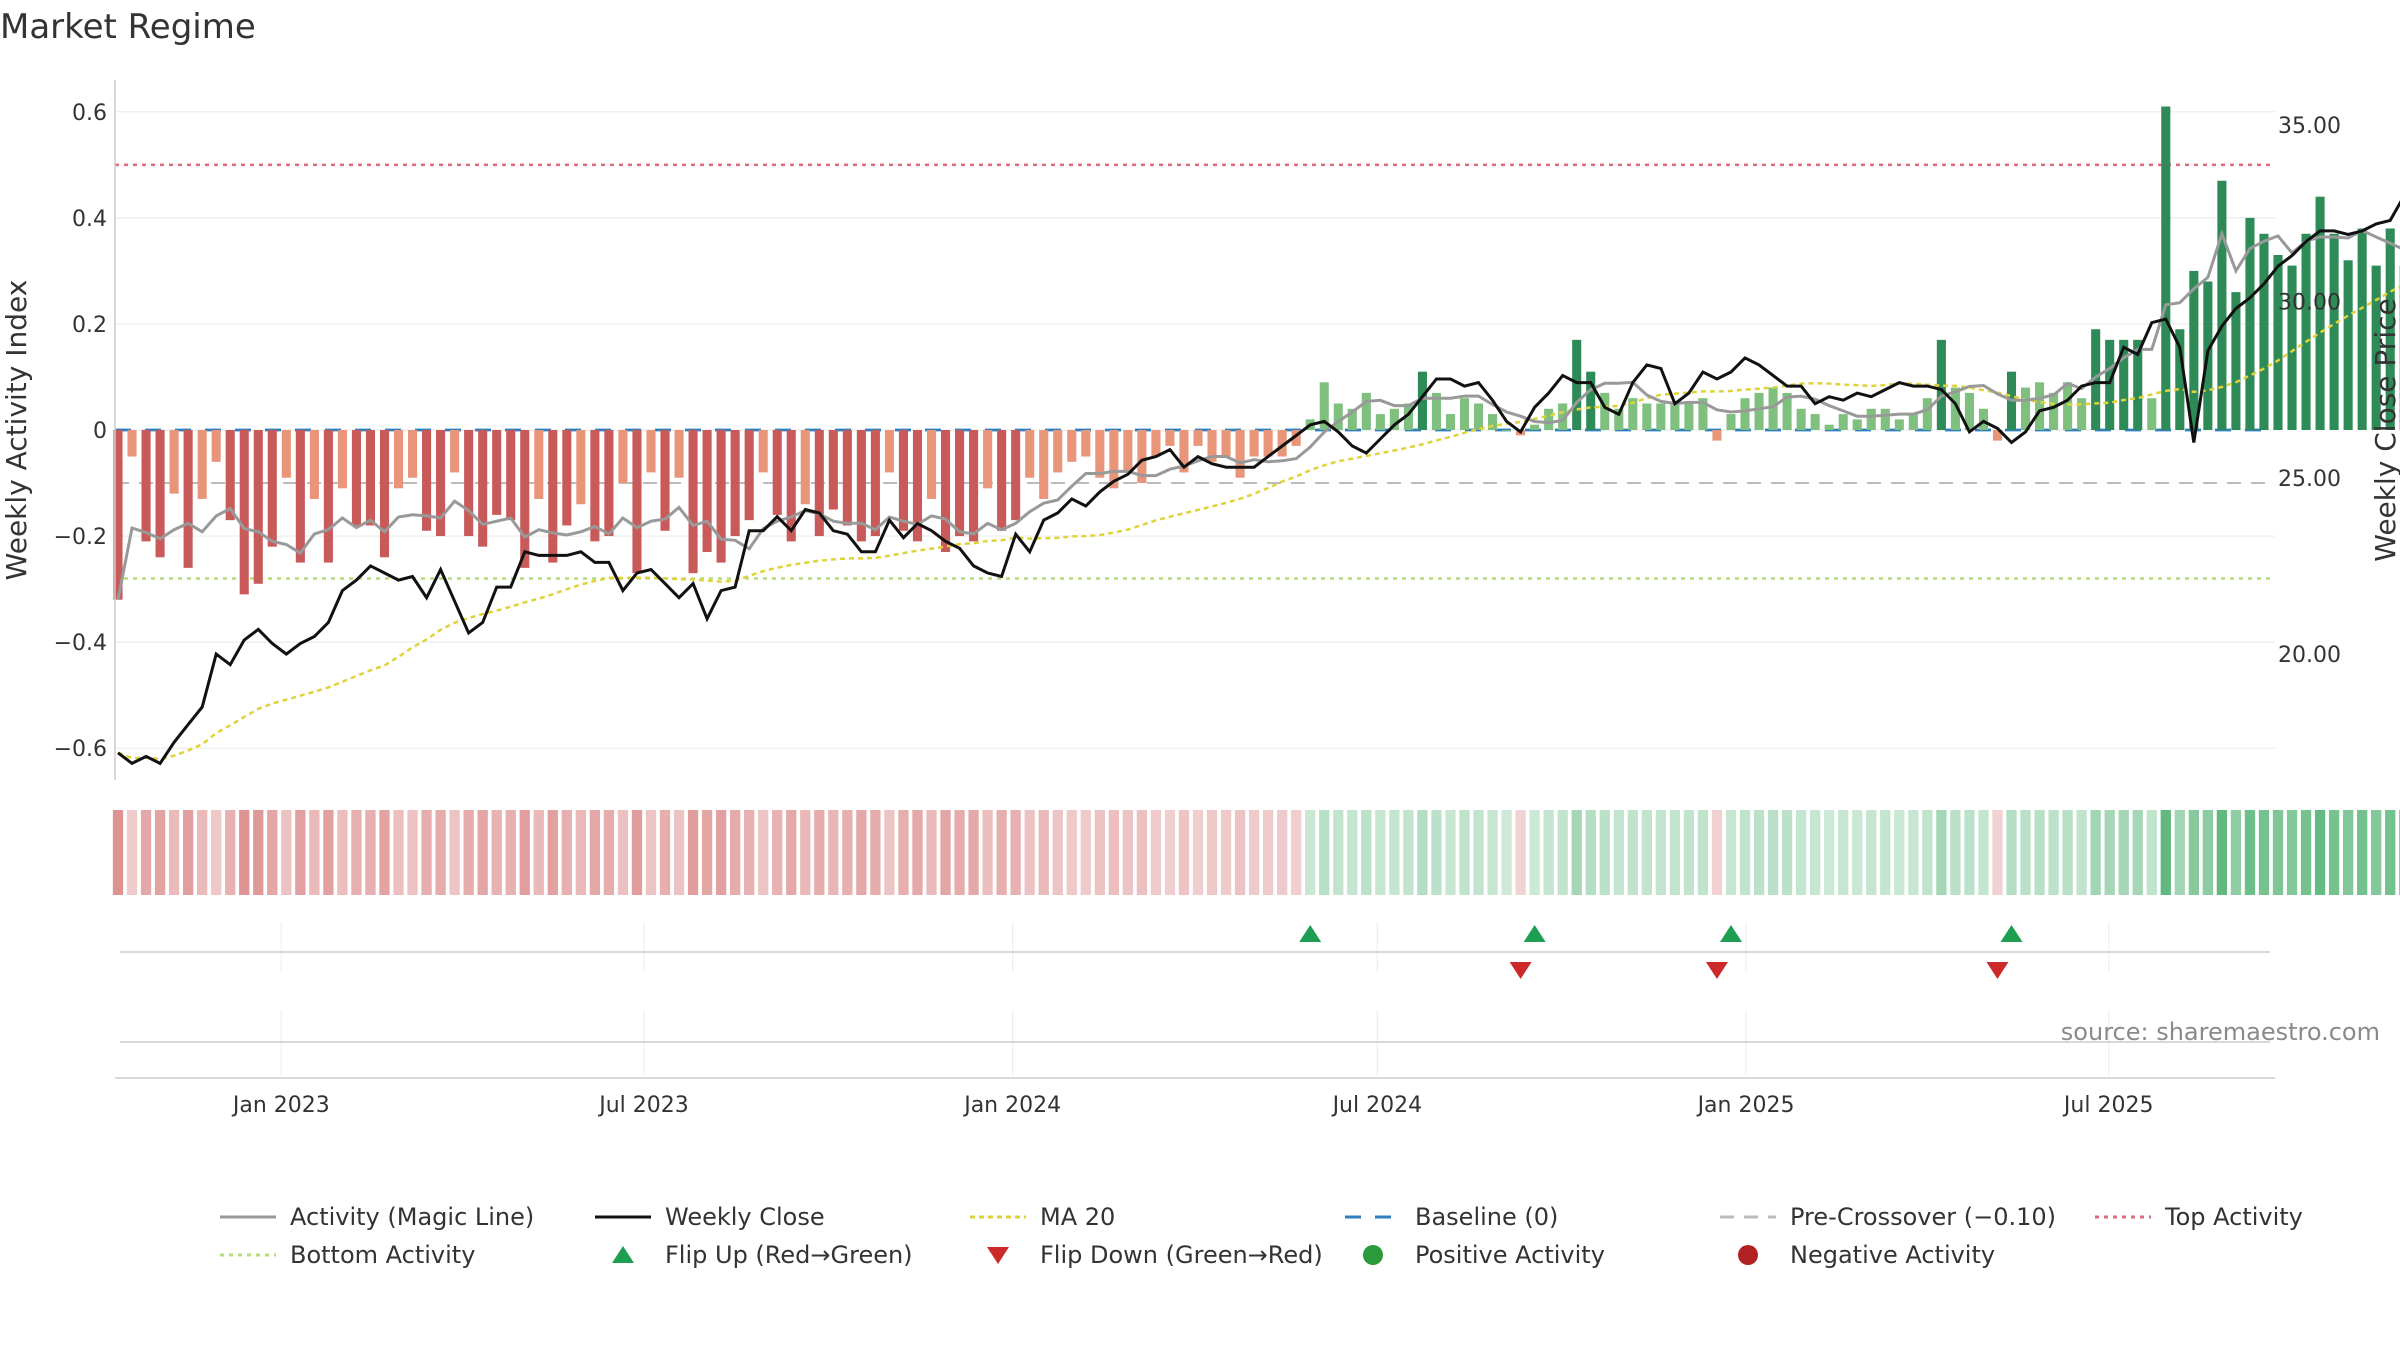 This screenshot has height=1350, width=2400. I want to click on legend-label: MA 20, so click(1077, 1217).